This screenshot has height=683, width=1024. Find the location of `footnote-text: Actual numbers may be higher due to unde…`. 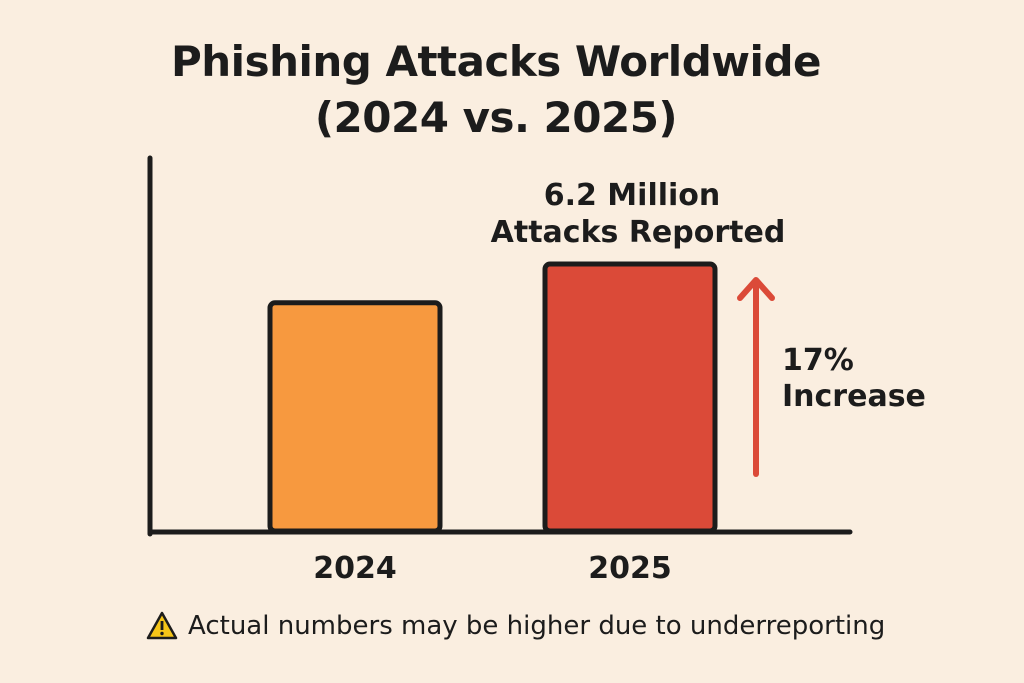

footnote-text: Actual numbers may be higher due to unde… is located at coordinates (537, 626).